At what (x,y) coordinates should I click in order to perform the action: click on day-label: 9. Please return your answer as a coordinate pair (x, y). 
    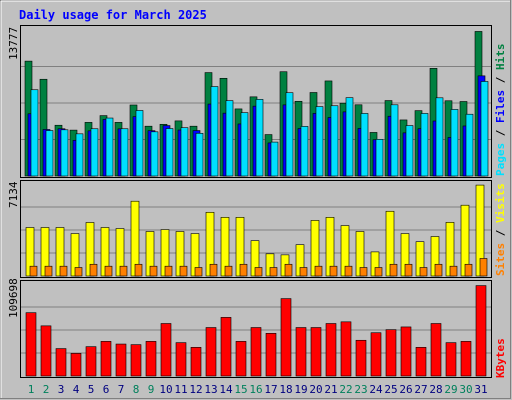
    Looking at the image, I should click on (151, 389).